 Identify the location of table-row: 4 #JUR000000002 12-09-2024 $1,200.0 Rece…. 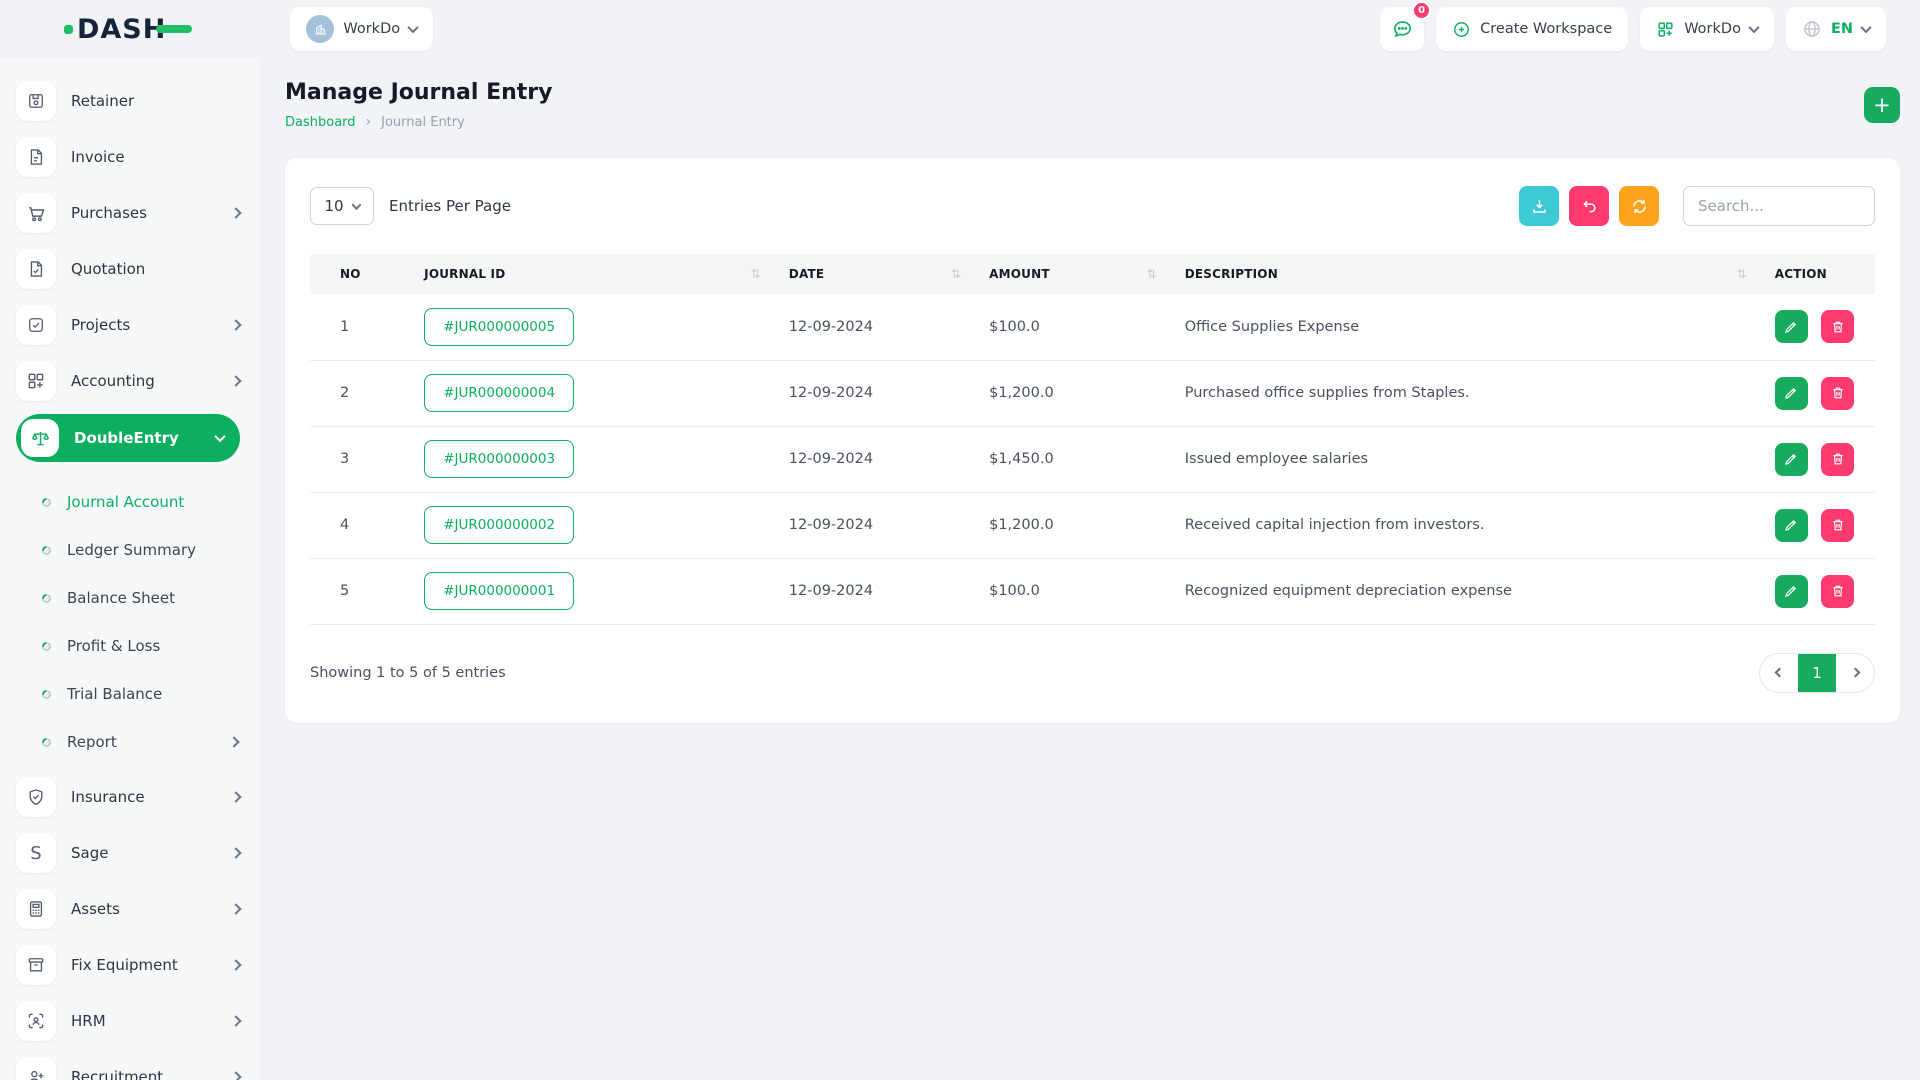
(1092, 525).